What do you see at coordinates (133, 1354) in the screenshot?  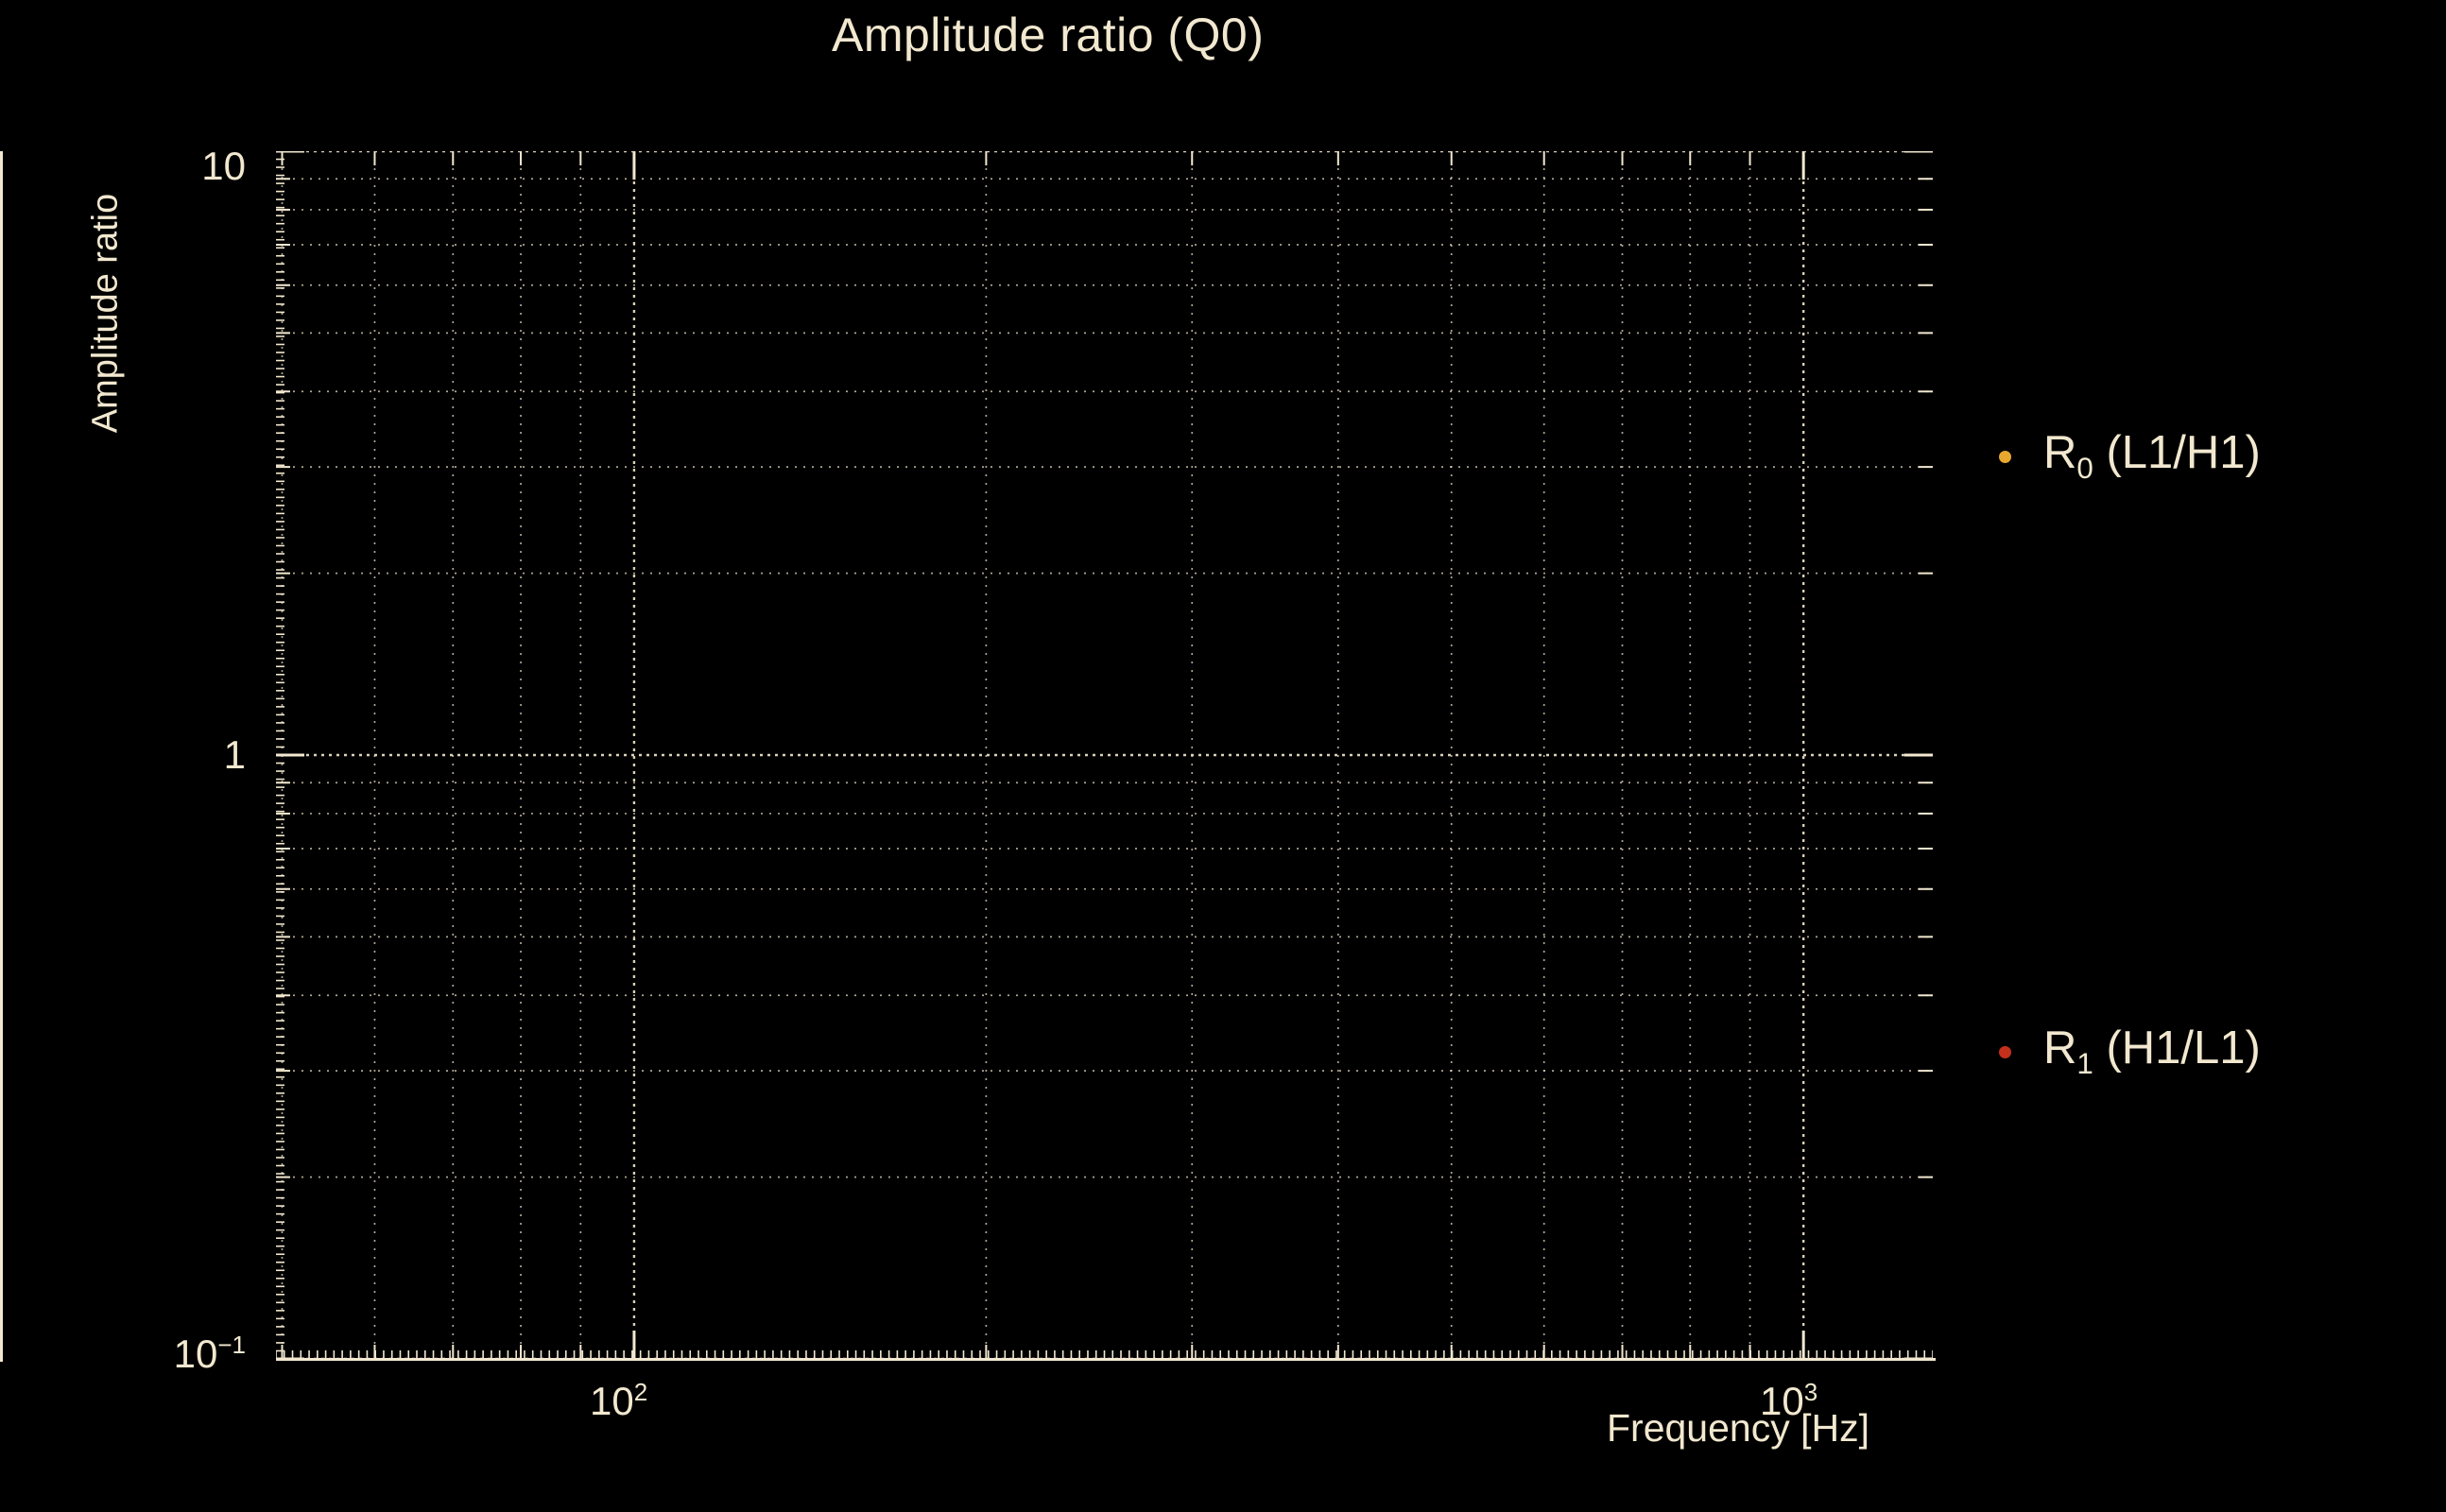 I see `y-tick-label-0p1: 10−1` at bounding box center [133, 1354].